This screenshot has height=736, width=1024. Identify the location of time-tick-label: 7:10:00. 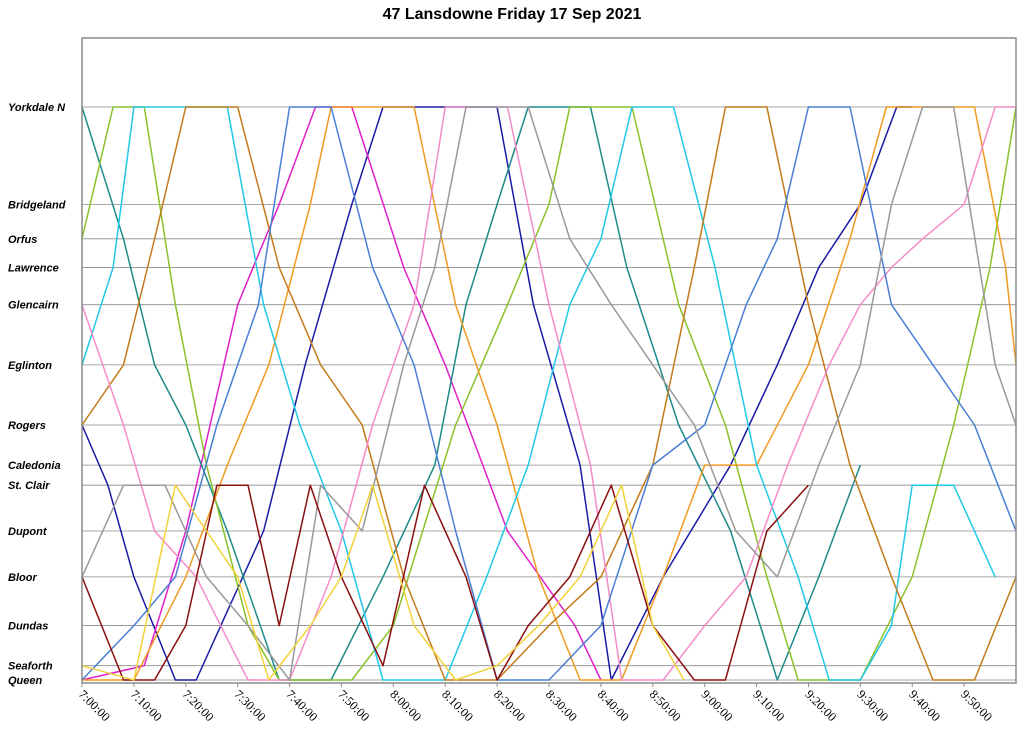
(146, 705).